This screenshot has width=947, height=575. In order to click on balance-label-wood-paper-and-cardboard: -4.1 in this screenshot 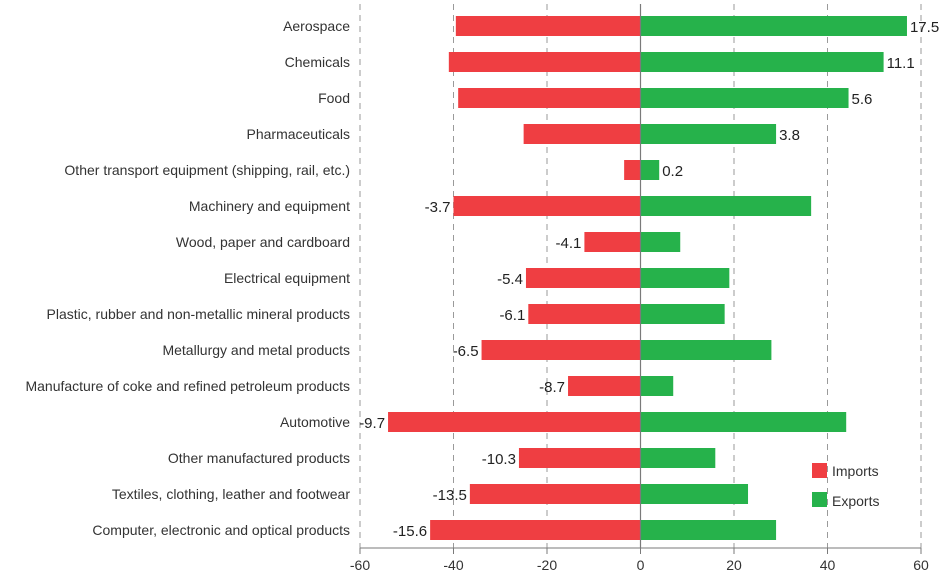, I will do `click(569, 243)`.